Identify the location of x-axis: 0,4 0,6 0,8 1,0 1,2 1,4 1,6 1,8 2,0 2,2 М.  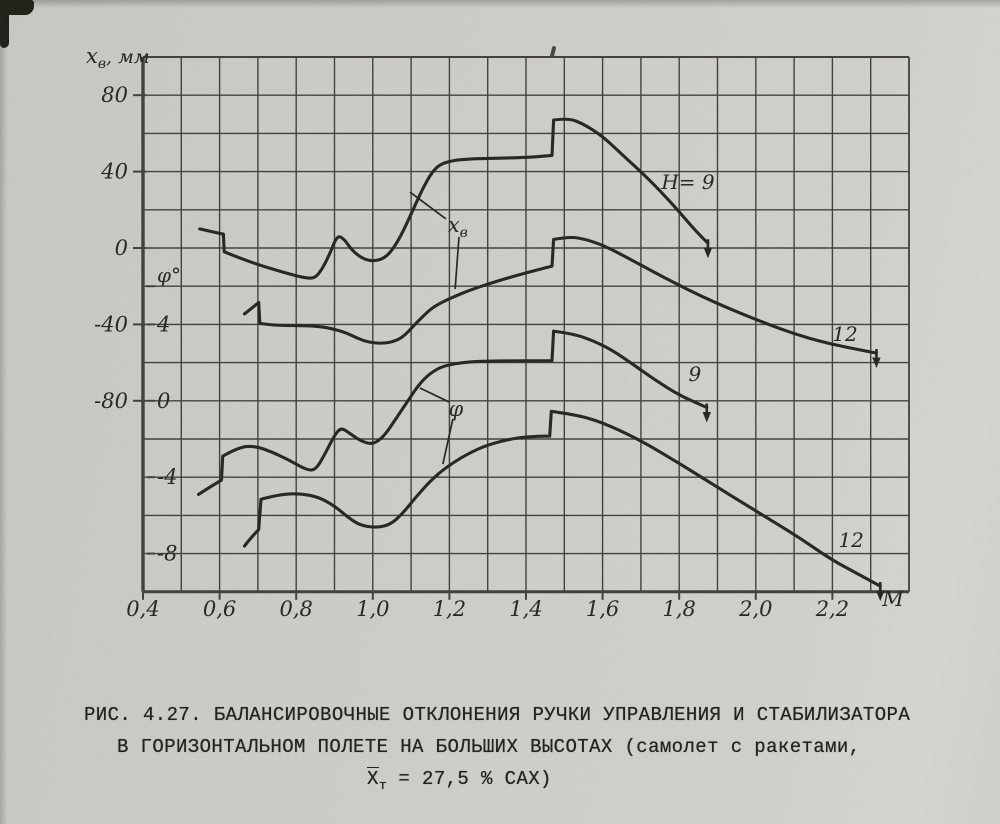
(515, 604).